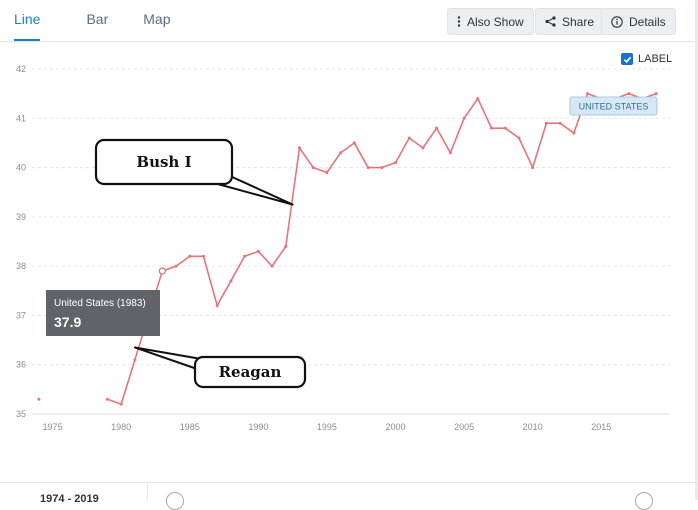  What do you see at coordinates (258, 427) in the screenshot?
I see `x-tick-label: 1990` at bounding box center [258, 427].